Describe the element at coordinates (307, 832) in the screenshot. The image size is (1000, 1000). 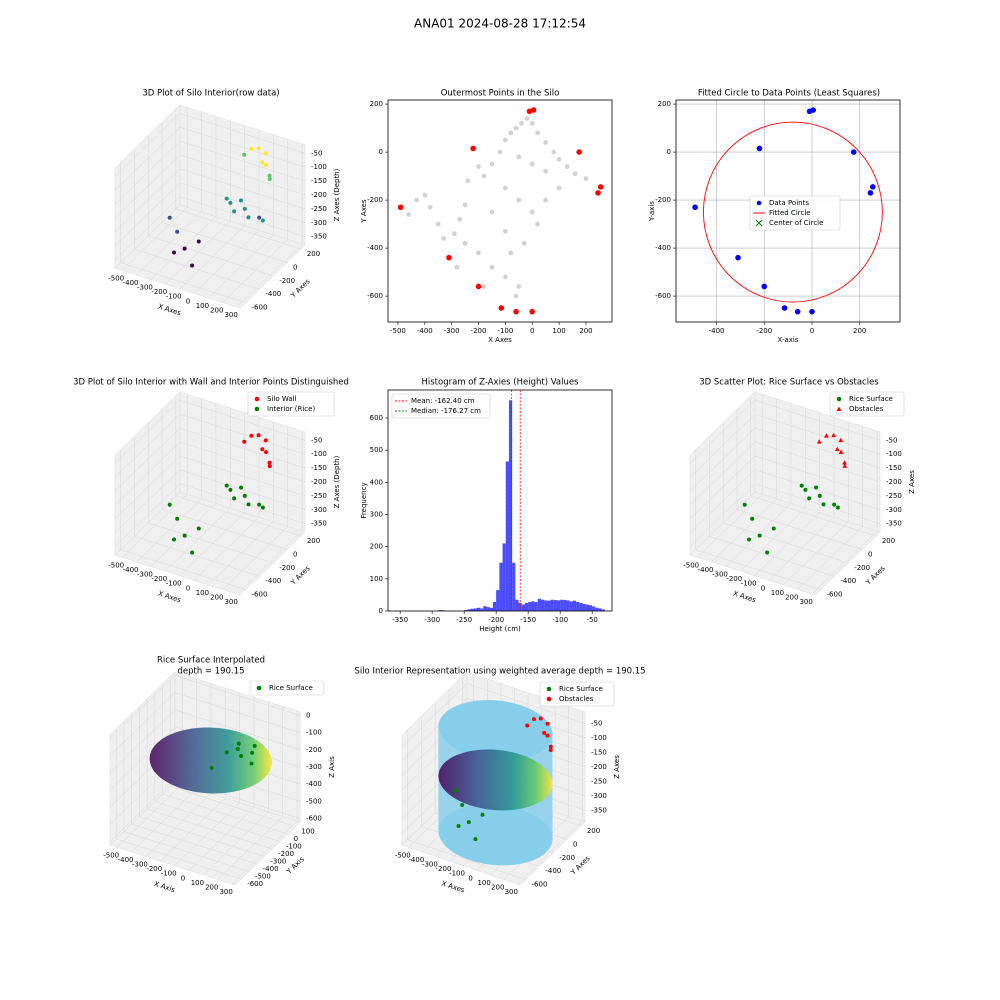
I see `y-tick-label: 100` at that location.